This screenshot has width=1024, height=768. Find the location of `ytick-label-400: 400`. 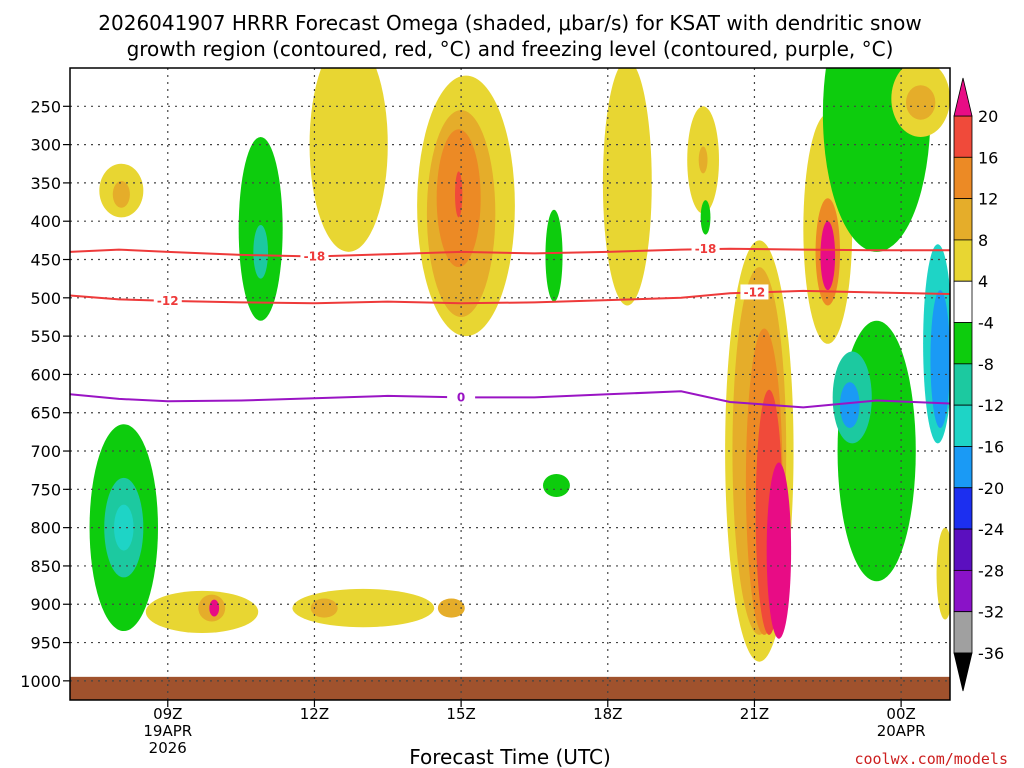

ytick-label-400: 400 is located at coordinates (45, 221).